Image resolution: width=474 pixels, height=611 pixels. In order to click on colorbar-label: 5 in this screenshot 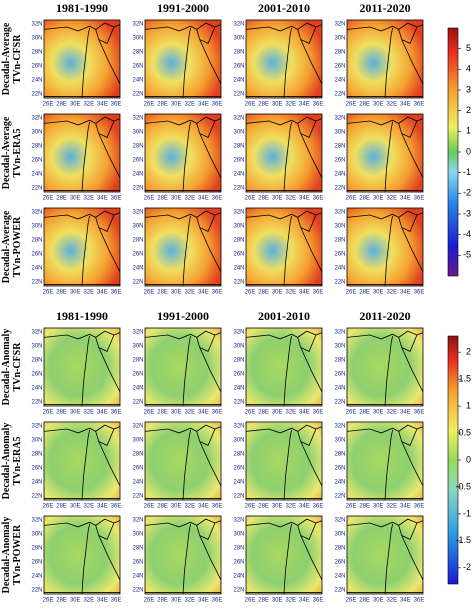, I will do `click(468, 48)`.